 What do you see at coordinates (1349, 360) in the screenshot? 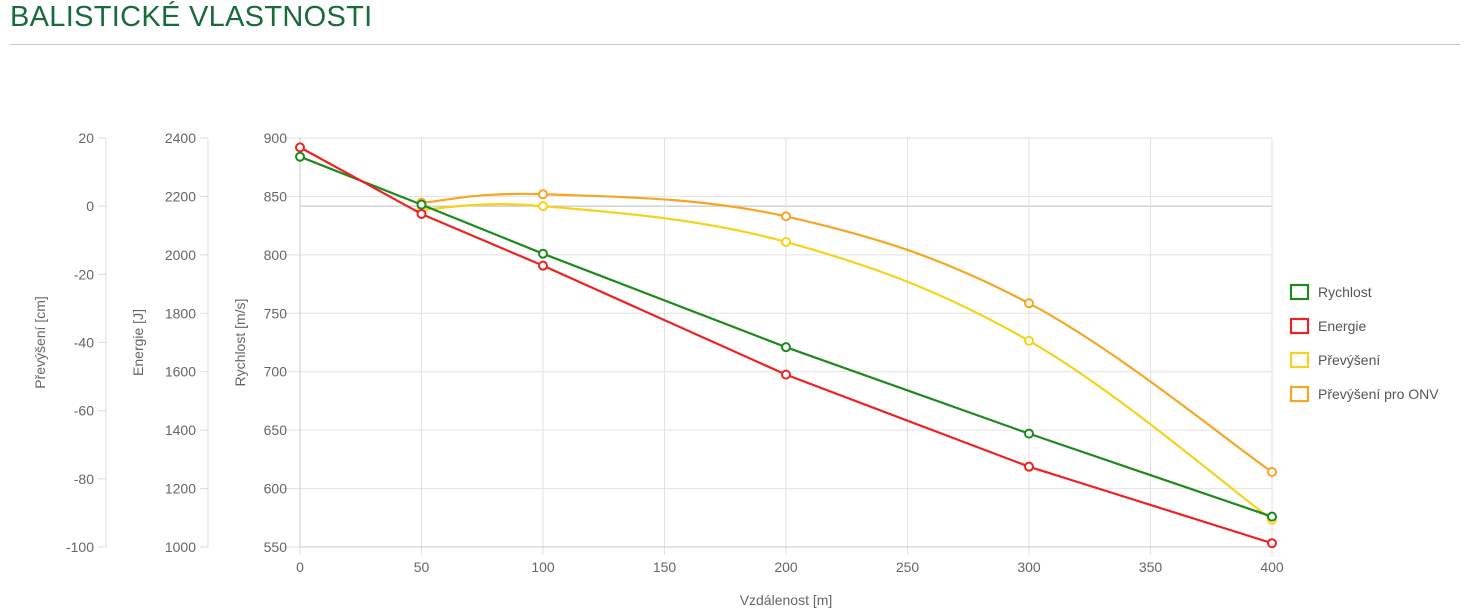
I see `legend-label-prevyseni: Převýšení` at bounding box center [1349, 360].